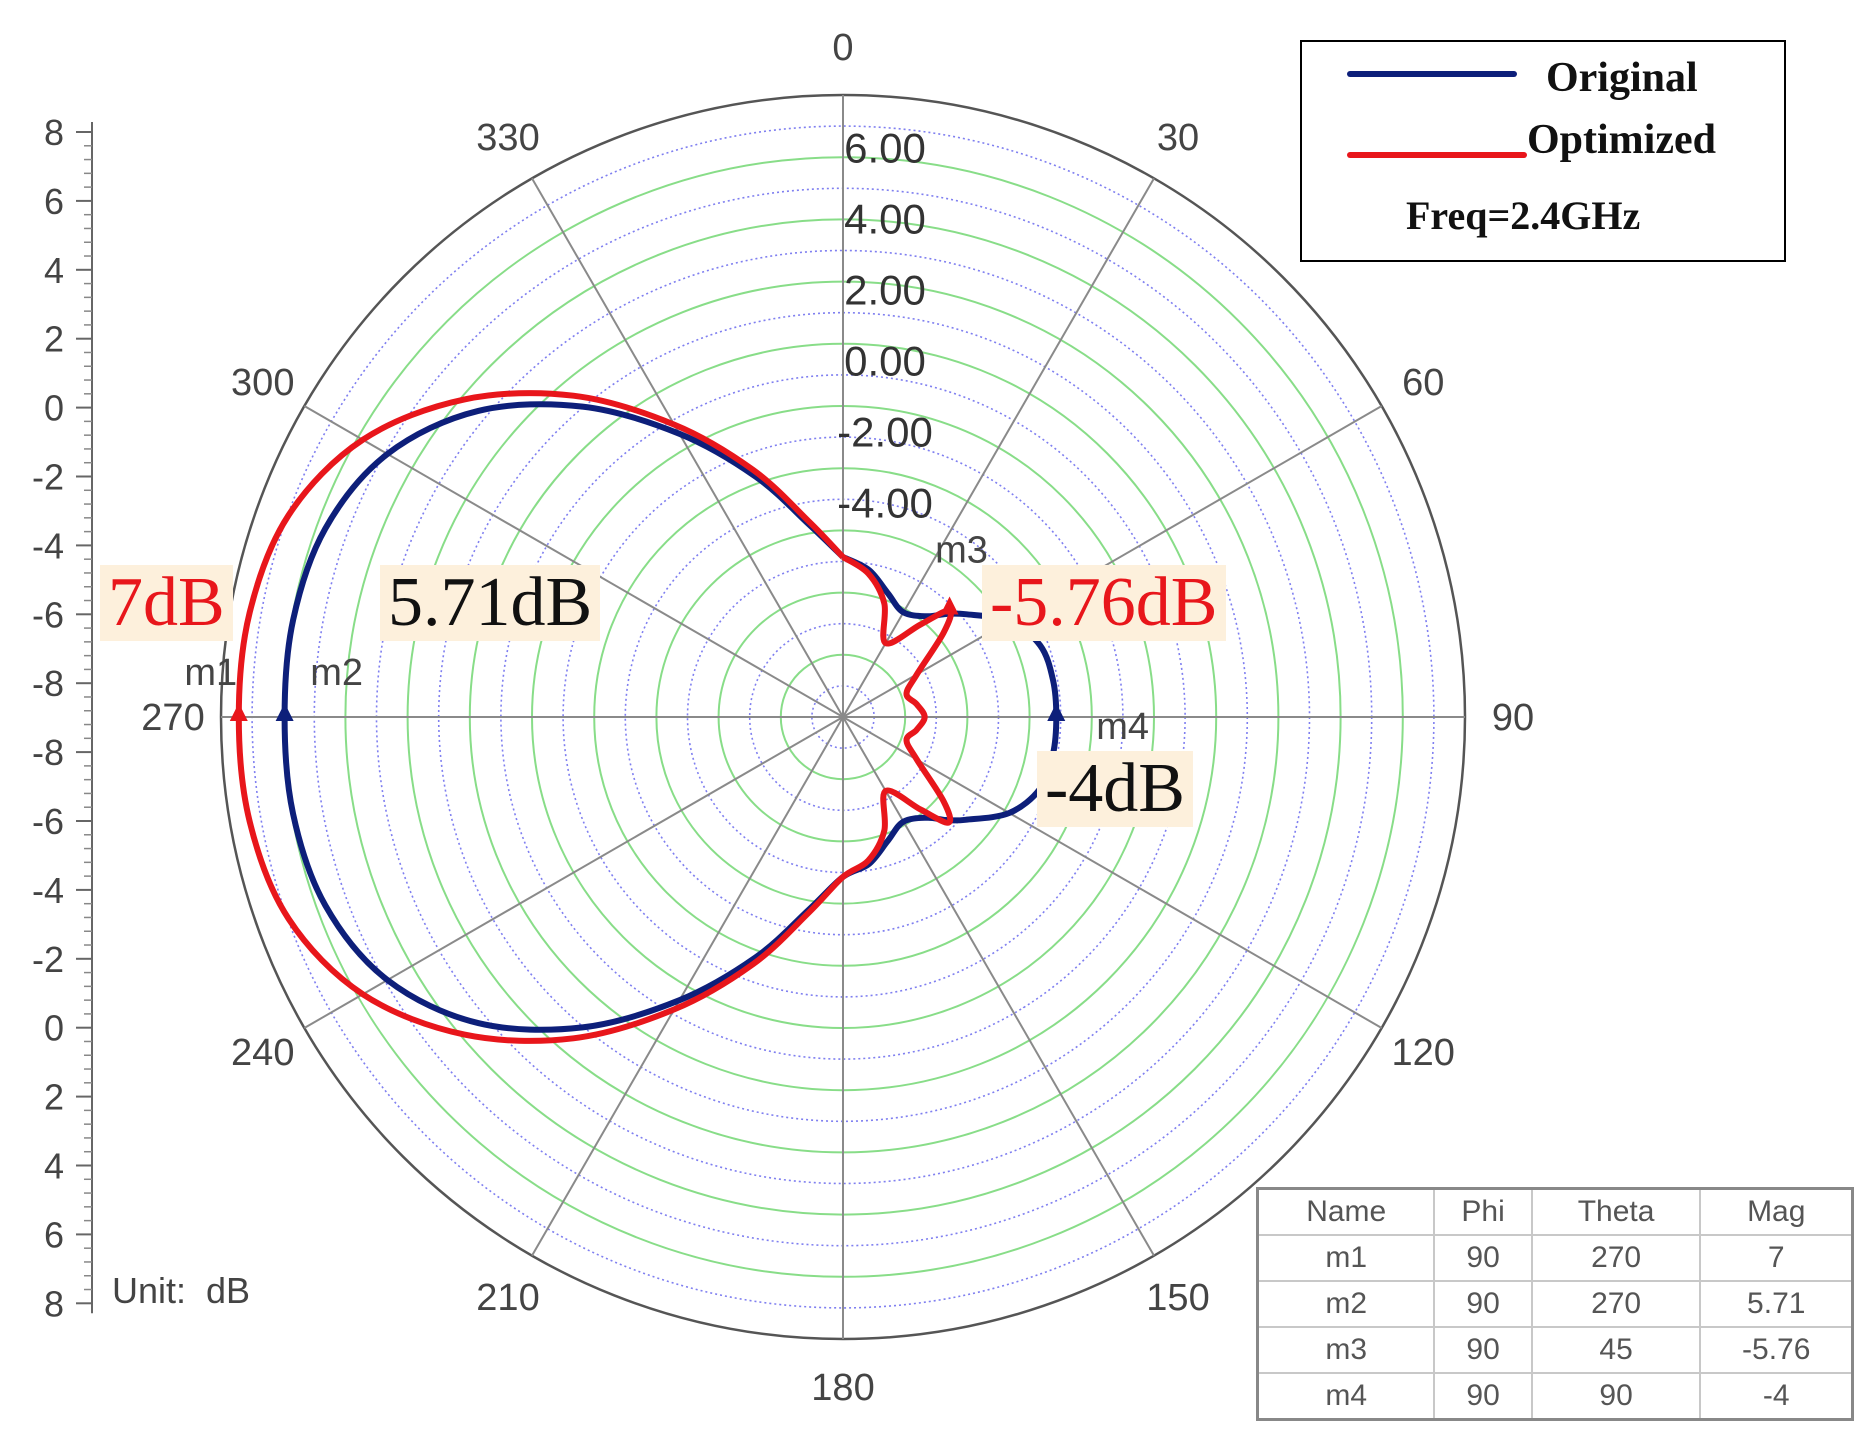 The image size is (1869, 1437). What do you see at coordinates (210, 673) in the screenshot?
I see `marker-m1-label: m1` at bounding box center [210, 673].